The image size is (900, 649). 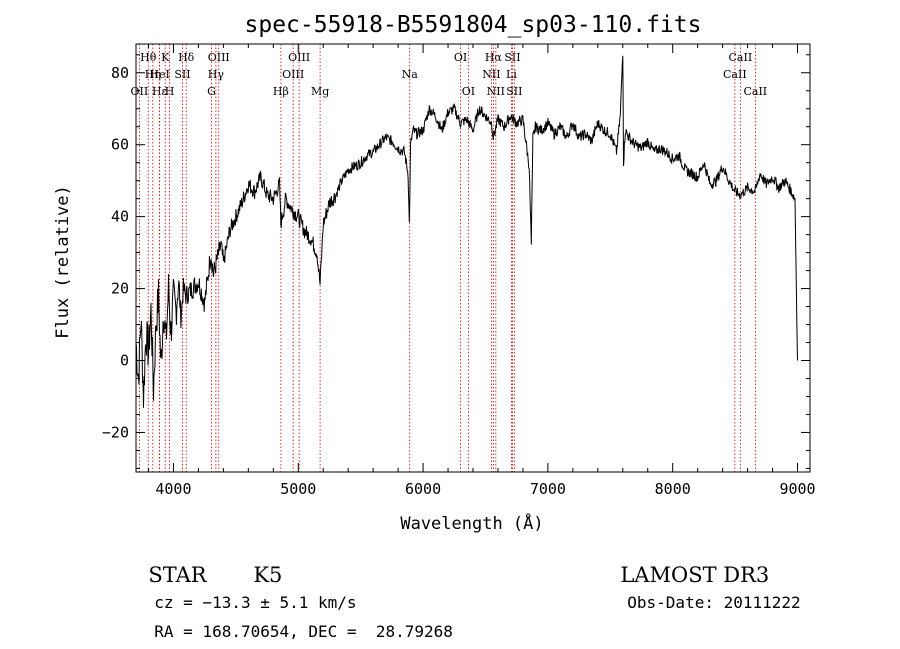 I want to click on obs-date: Obs-Date: 20111222, so click(x=714, y=602).